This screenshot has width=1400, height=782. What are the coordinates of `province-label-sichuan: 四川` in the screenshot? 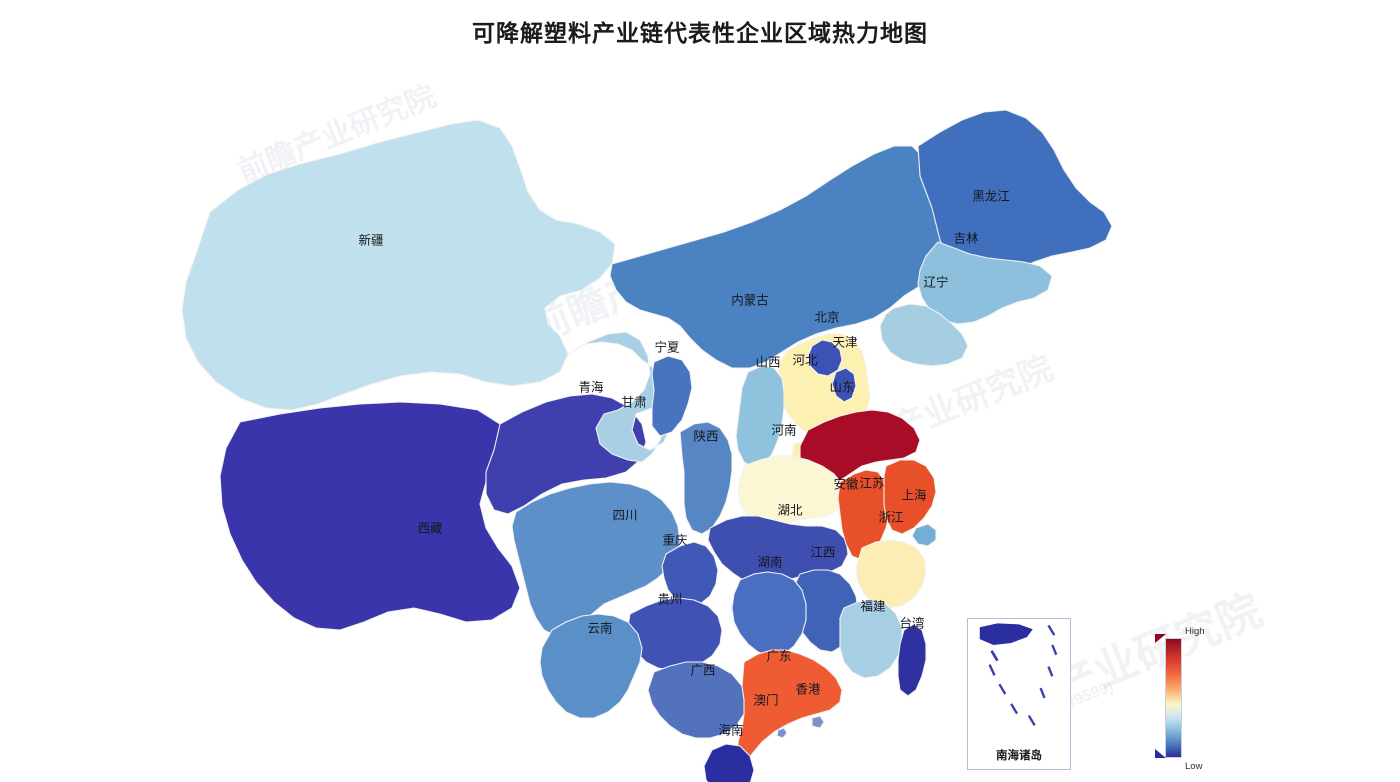 It's located at (624, 515).